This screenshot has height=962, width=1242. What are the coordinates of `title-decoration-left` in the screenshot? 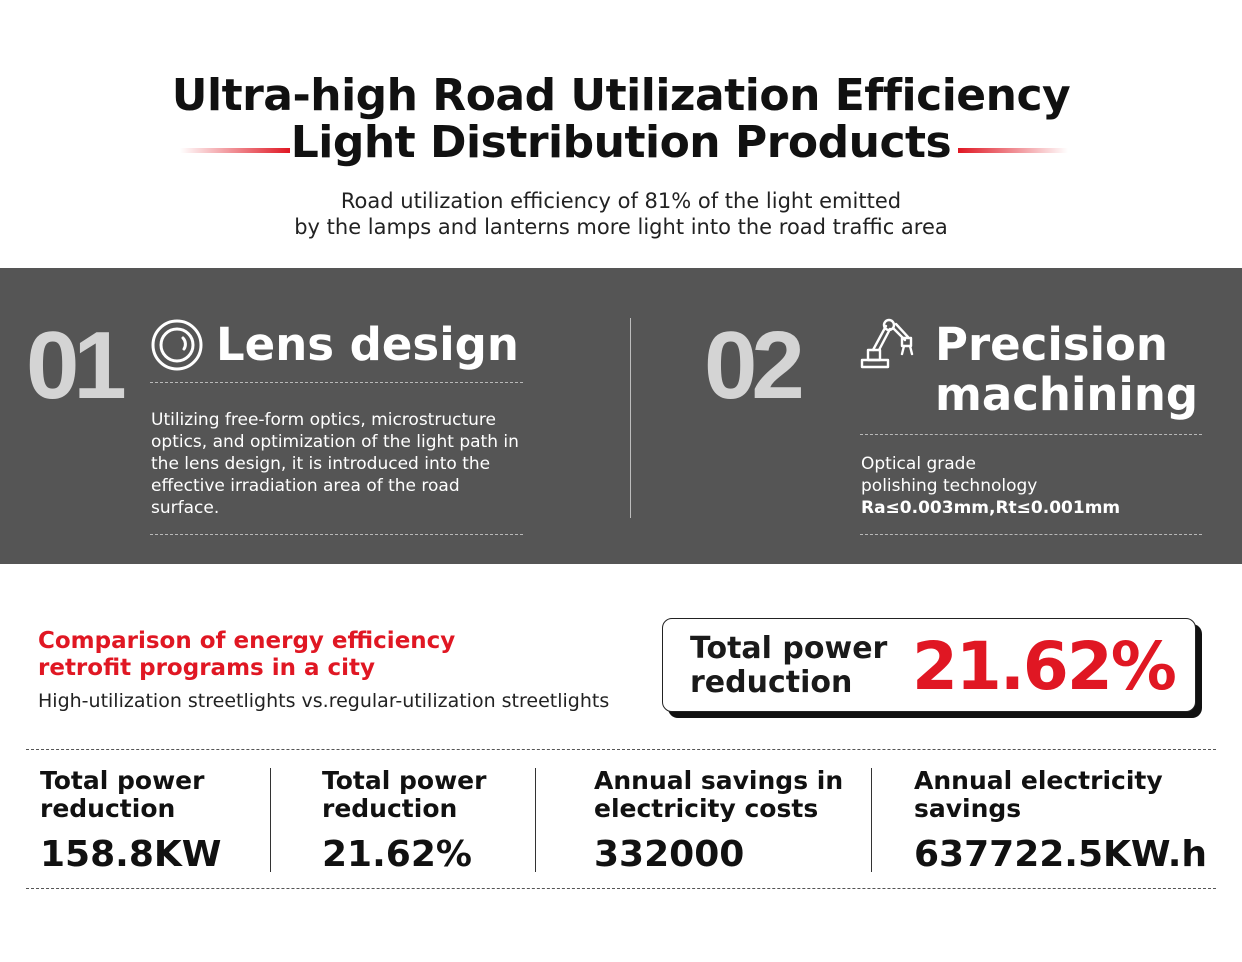 It's located at (235, 150).